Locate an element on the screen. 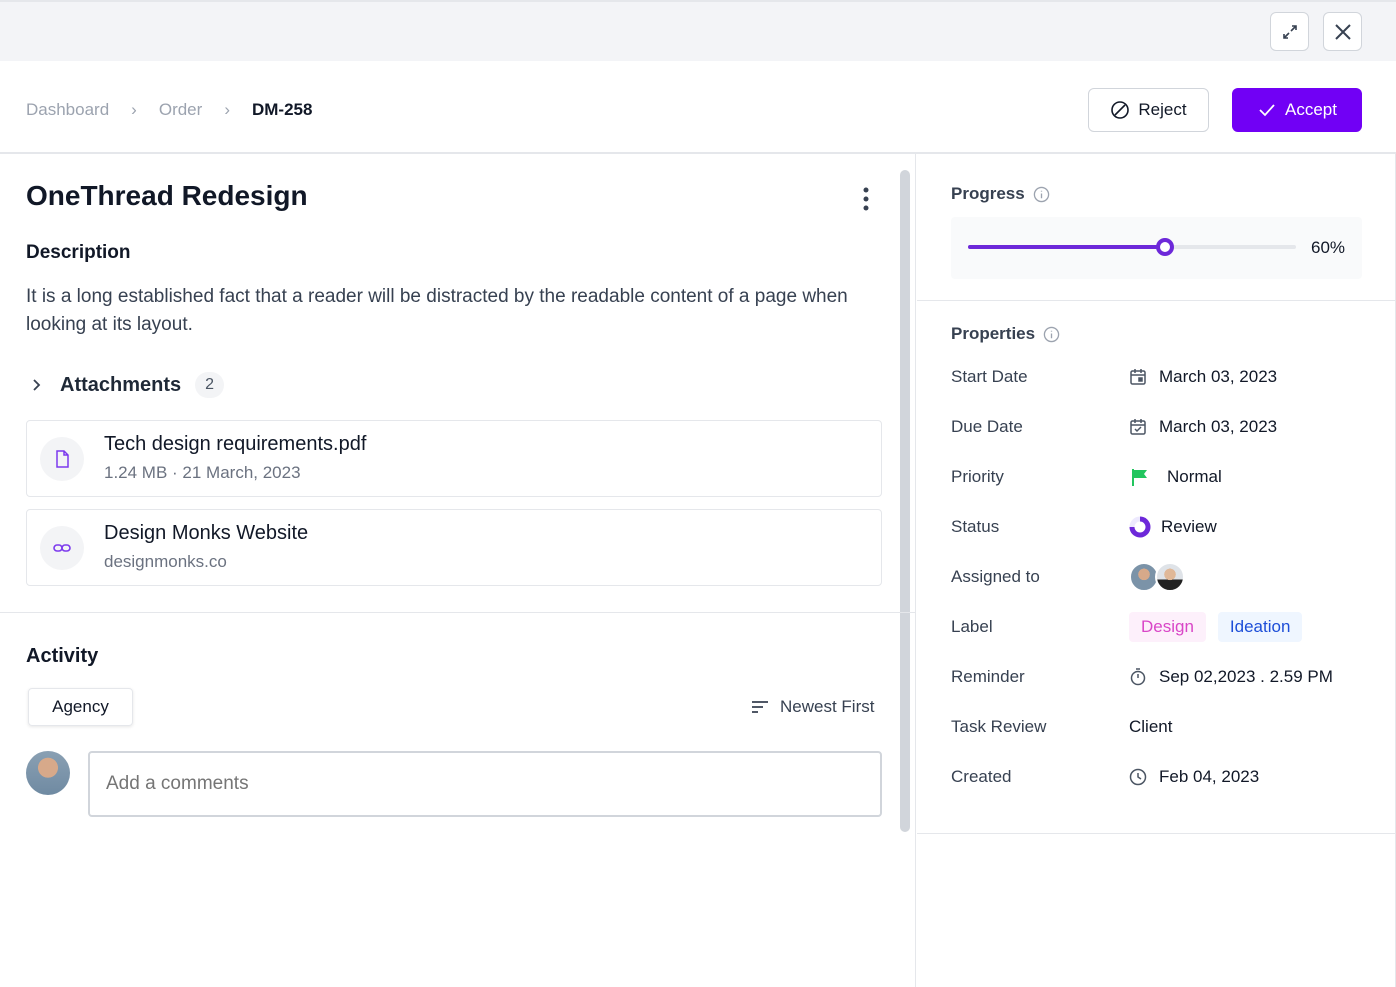  property-due-date: Due Date March 03, 2023 is located at coordinates (1161, 427).